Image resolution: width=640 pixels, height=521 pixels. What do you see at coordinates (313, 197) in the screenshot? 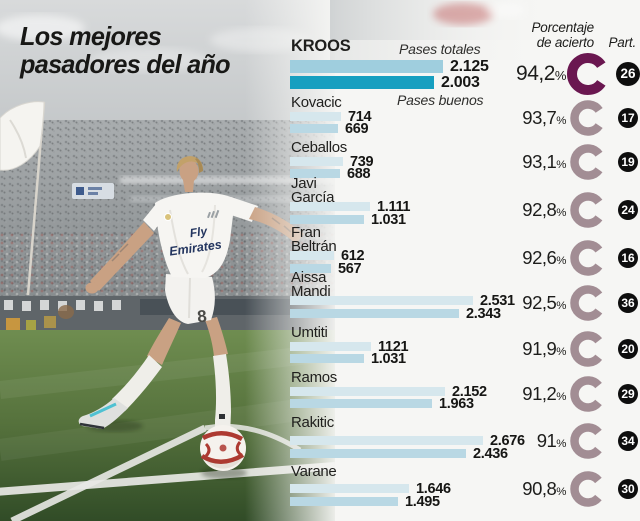
I see `player-name-line: García` at bounding box center [313, 197].